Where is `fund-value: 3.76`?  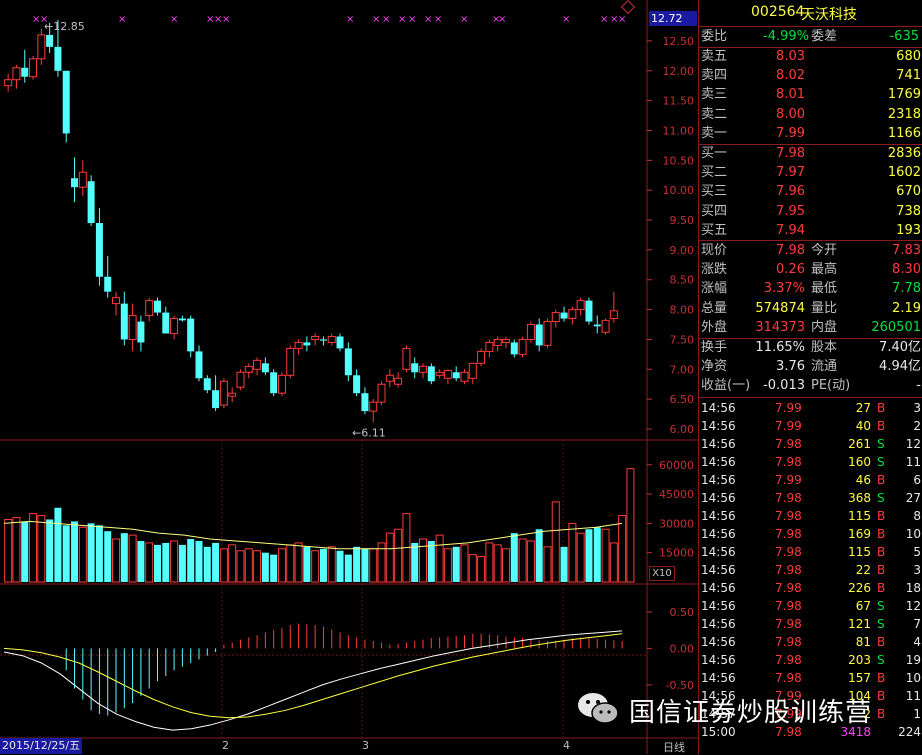 fund-value: 3.76 is located at coordinates (790, 367).